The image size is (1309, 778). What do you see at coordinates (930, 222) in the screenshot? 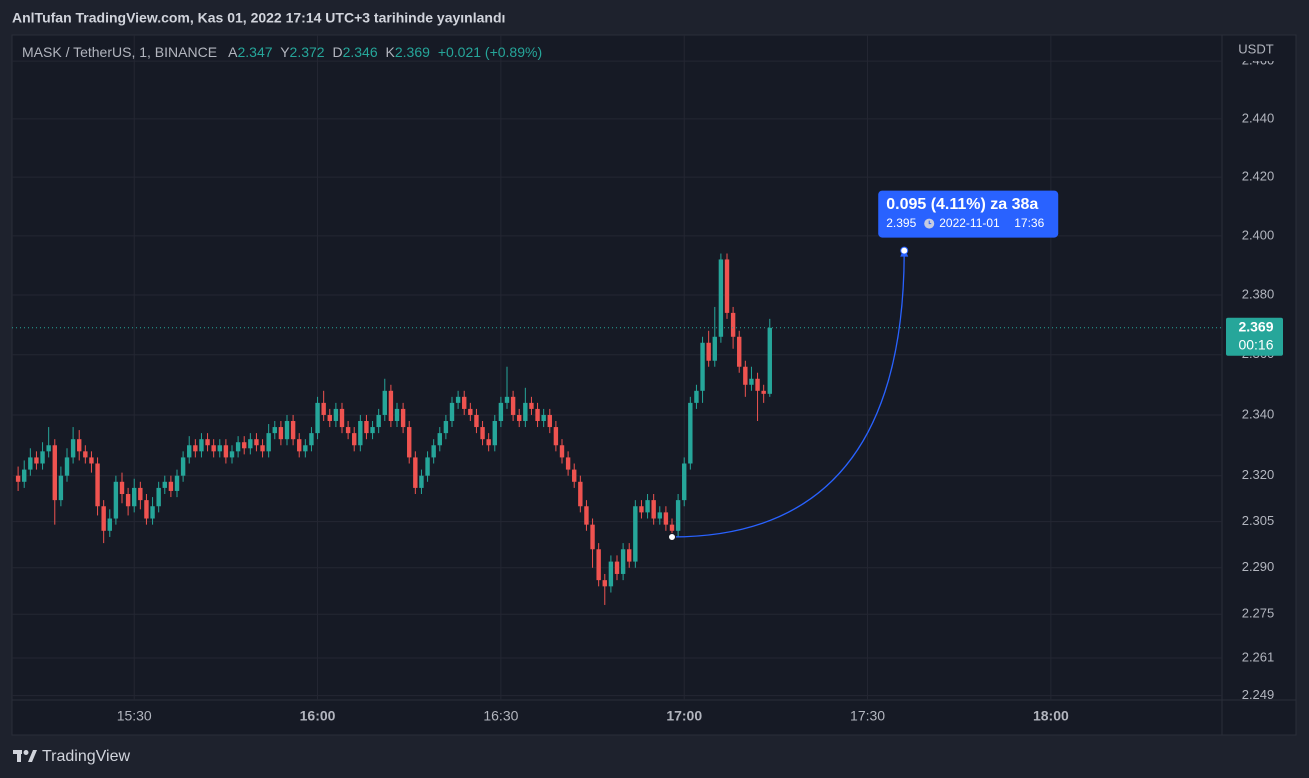
I see `clock-hands` at bounding box center [930, 222].